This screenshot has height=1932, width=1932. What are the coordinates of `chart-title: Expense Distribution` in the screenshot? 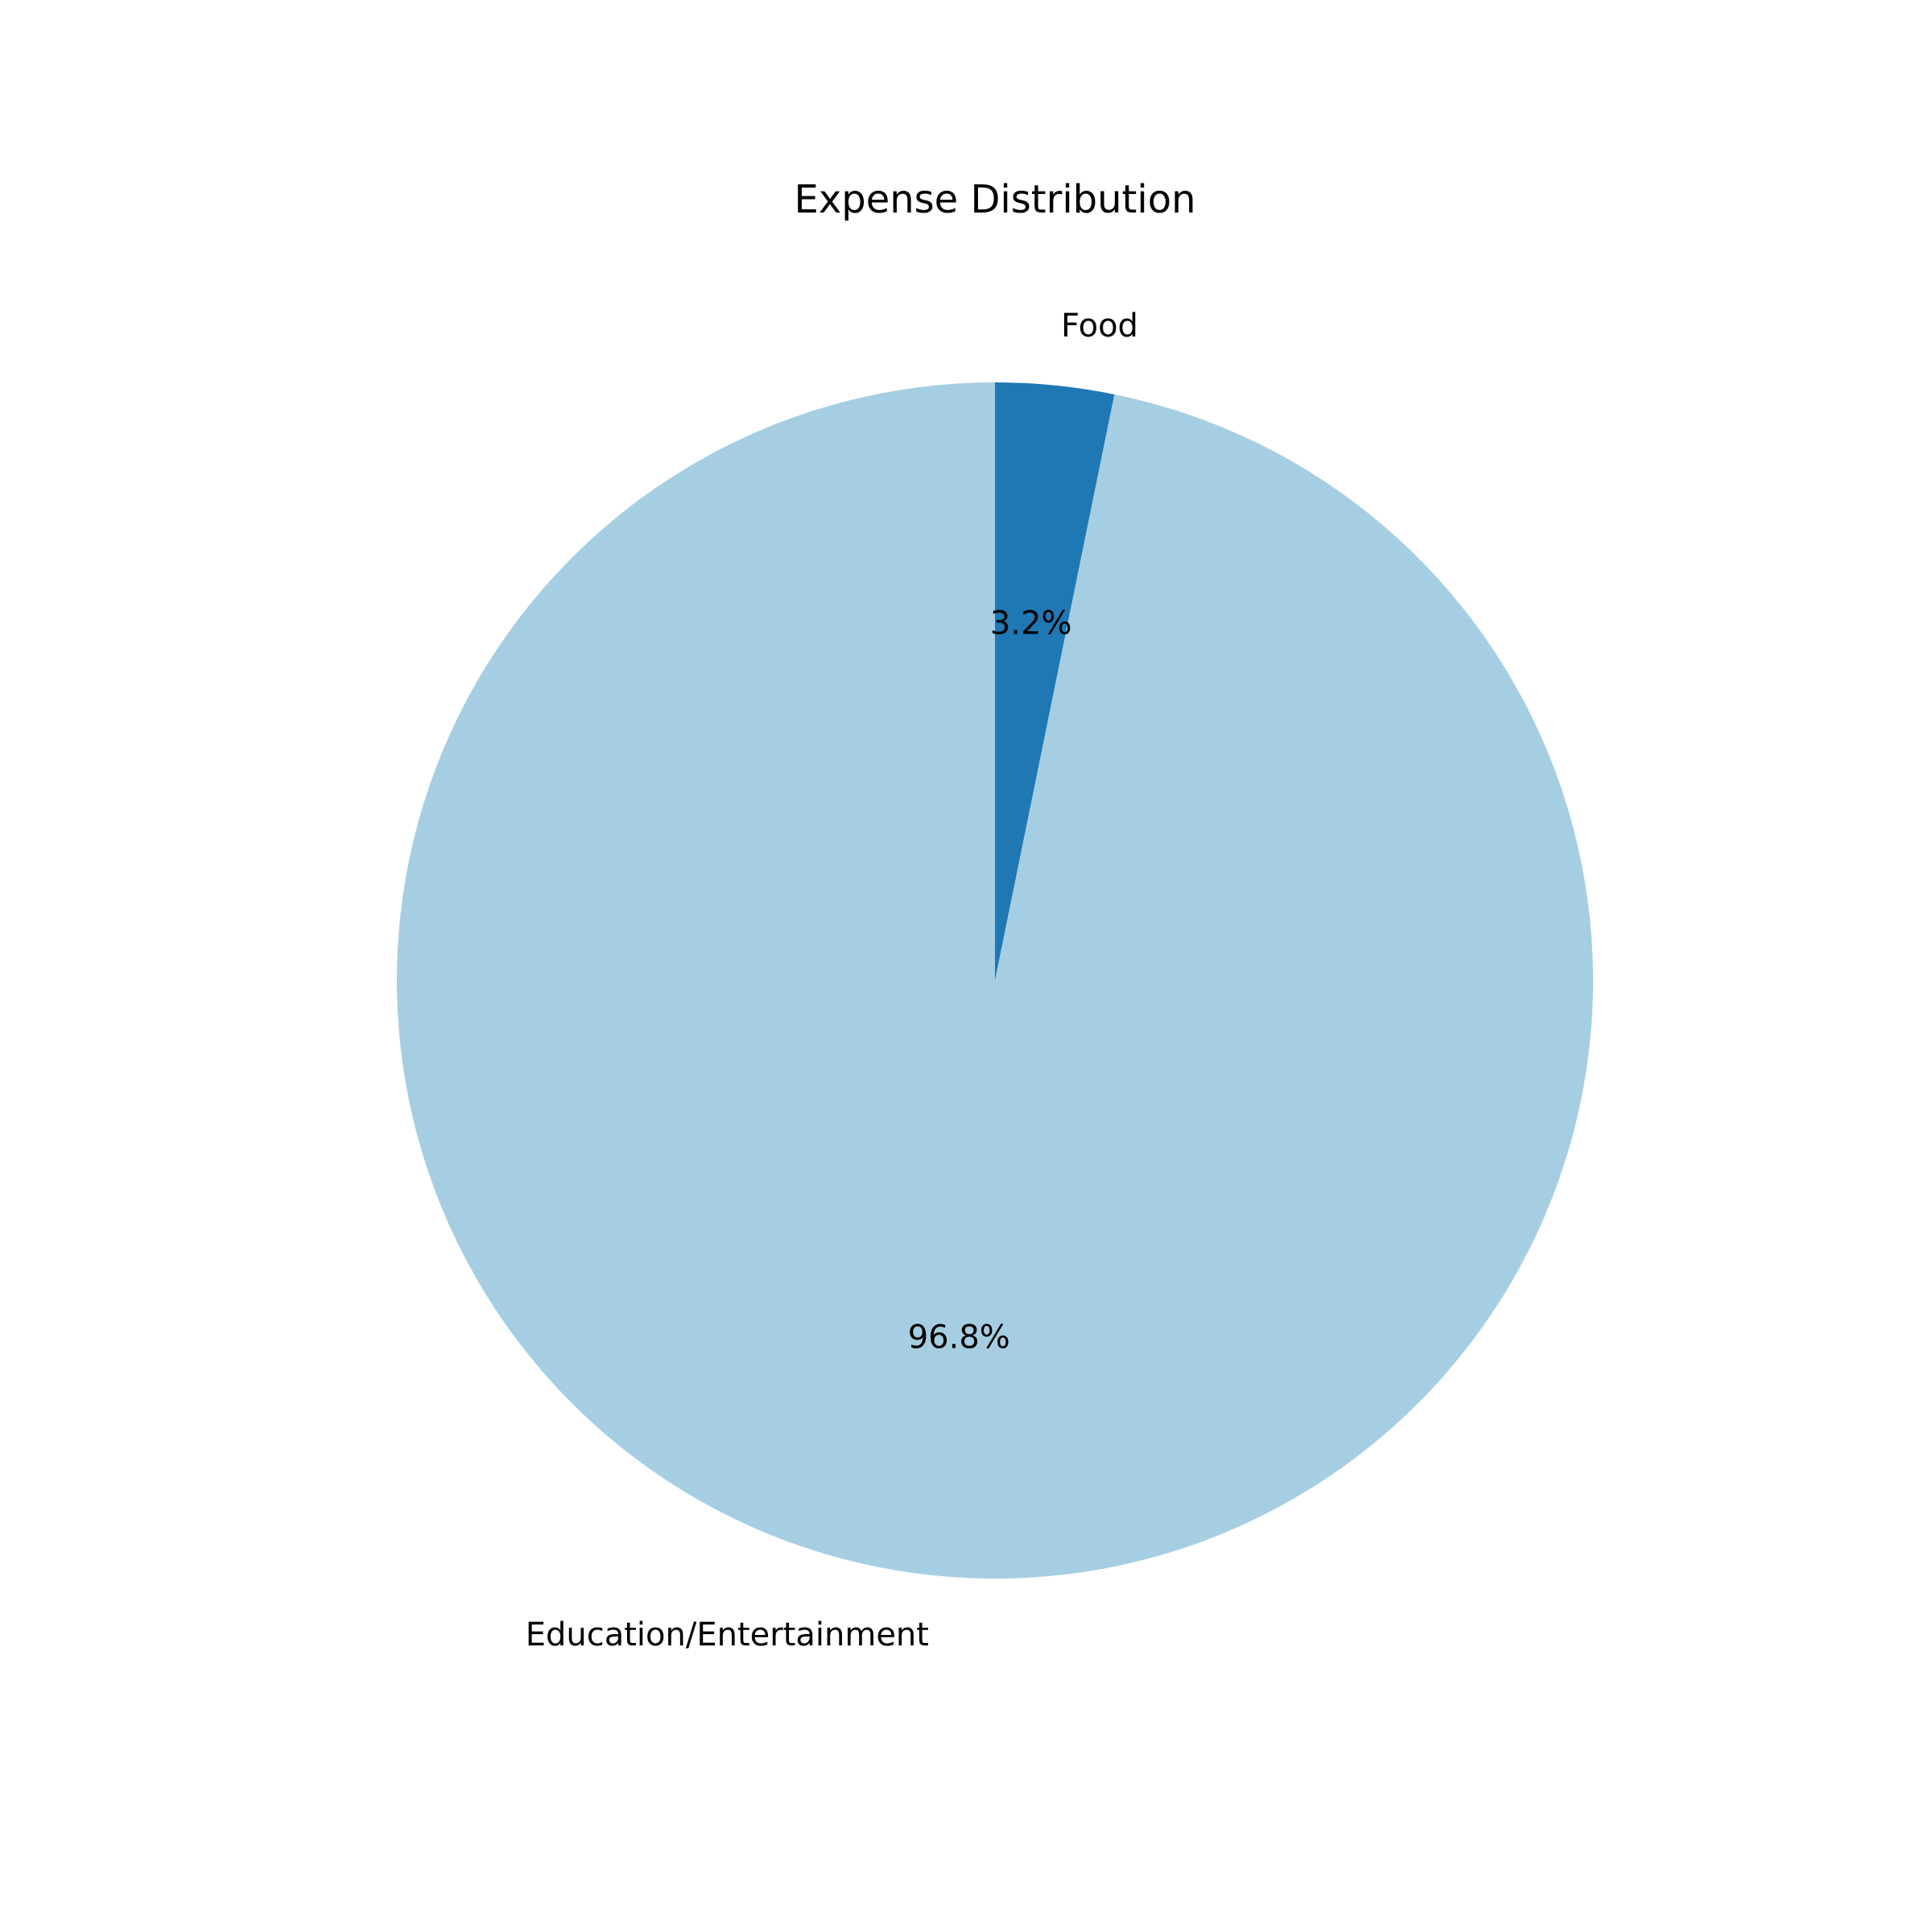 It's located at (995, 199).